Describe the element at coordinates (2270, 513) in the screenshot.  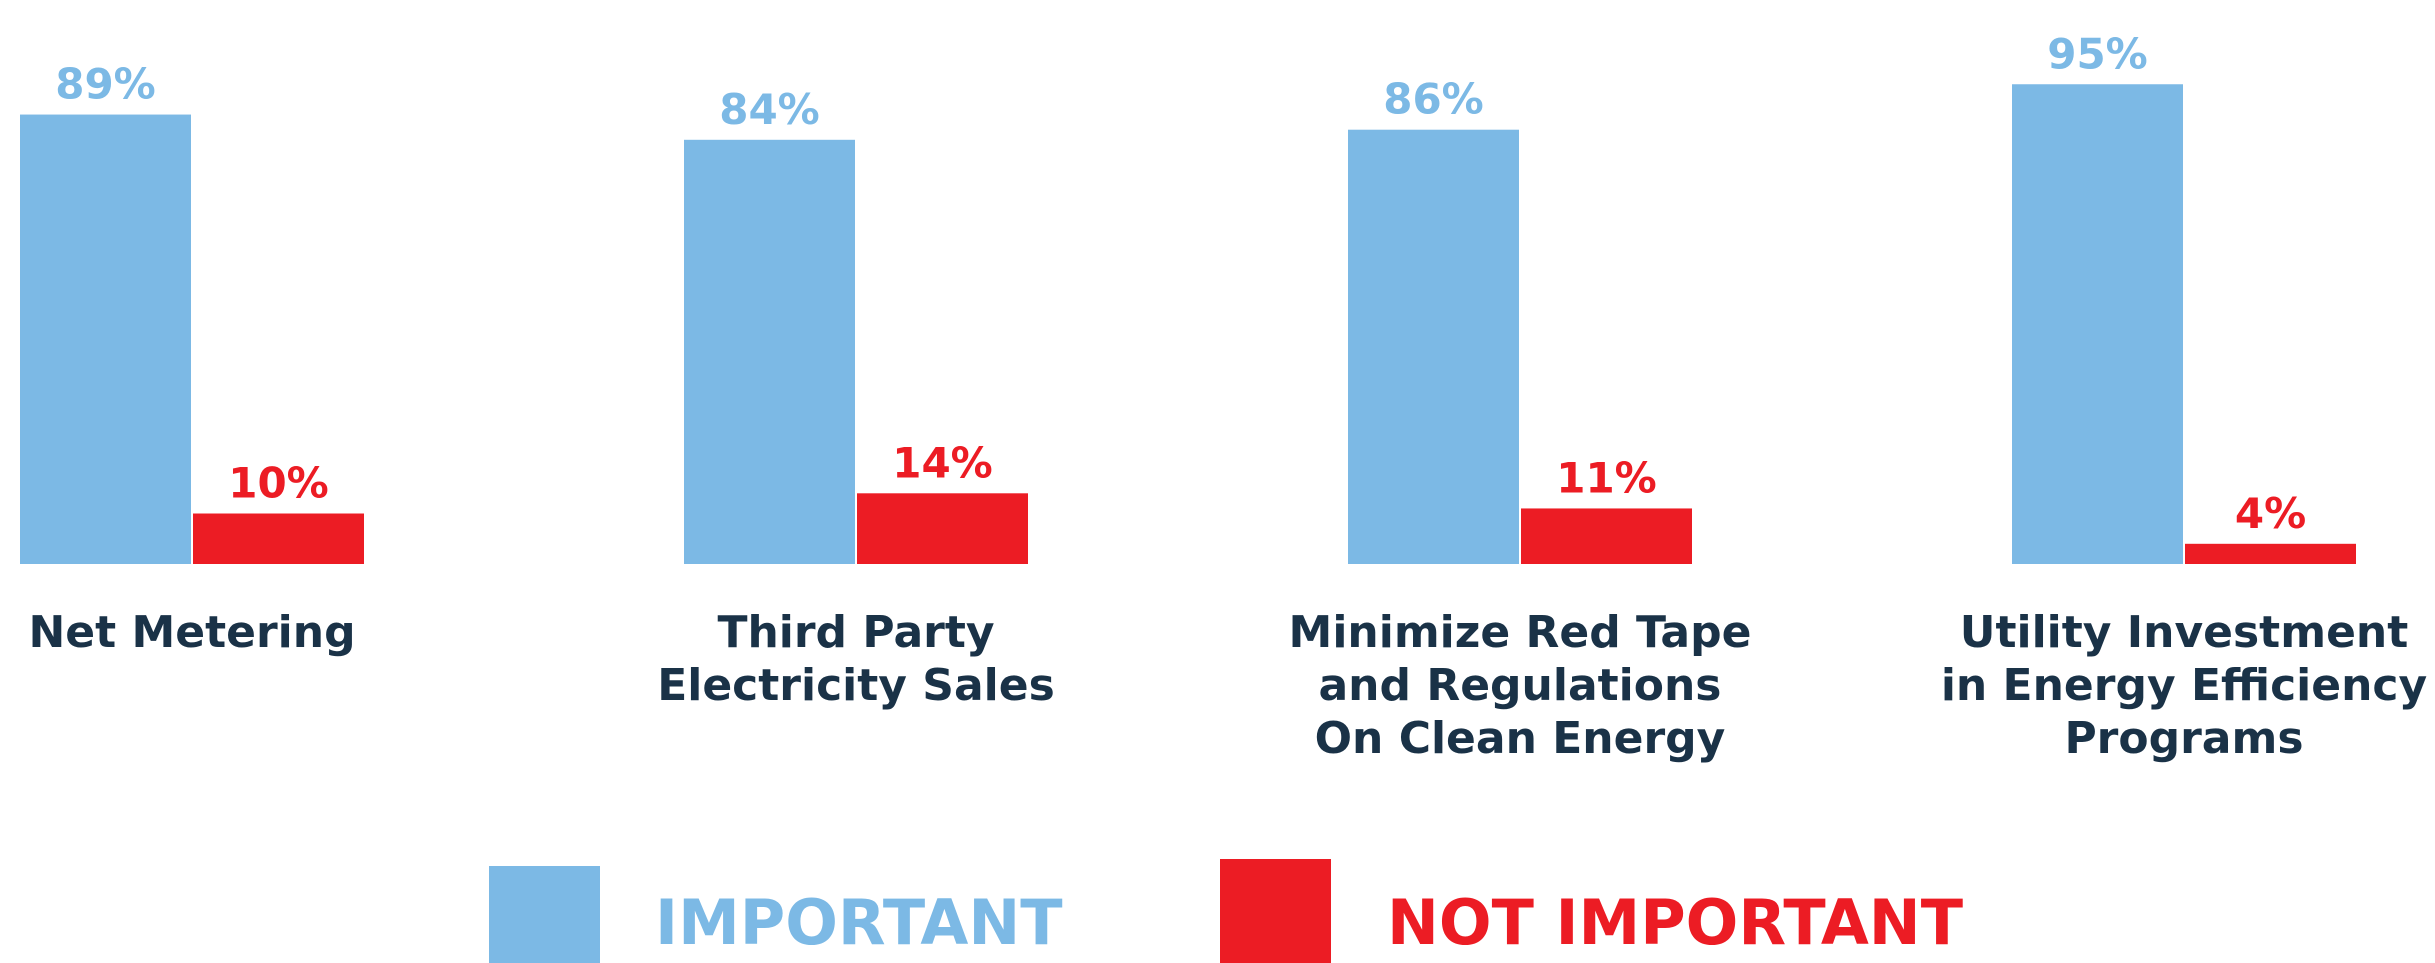
I see `value-label: 4%` at that location.